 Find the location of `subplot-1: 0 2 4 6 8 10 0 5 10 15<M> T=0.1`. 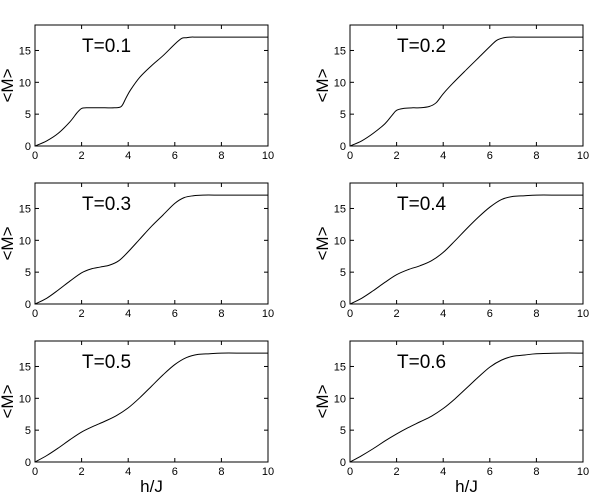

subplot-1: 0 2 4 6 8 10 0 5 10 15<M> T=0.1 is located at coordinates (137, 93).